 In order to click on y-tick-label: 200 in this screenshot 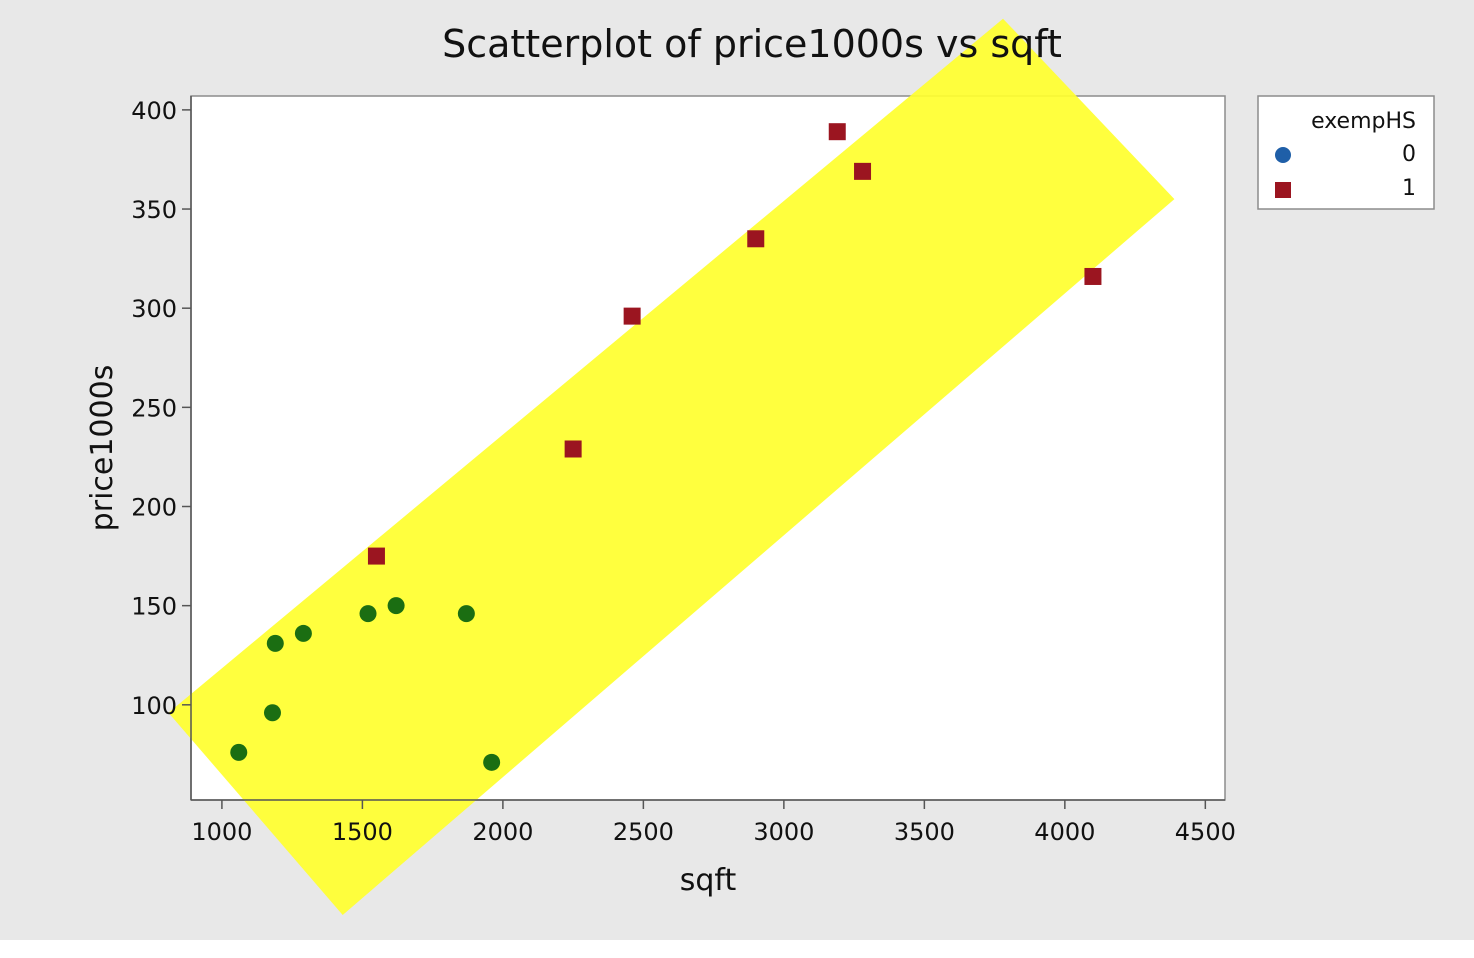, I will do `click(154, 508)`.